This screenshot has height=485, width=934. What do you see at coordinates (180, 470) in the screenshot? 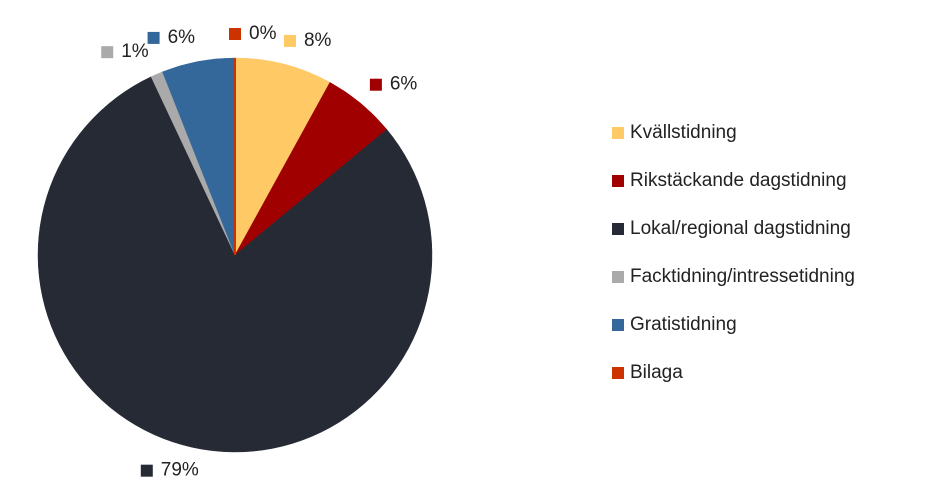
I see `data-label: 79%` at bounding box center [180, 470].